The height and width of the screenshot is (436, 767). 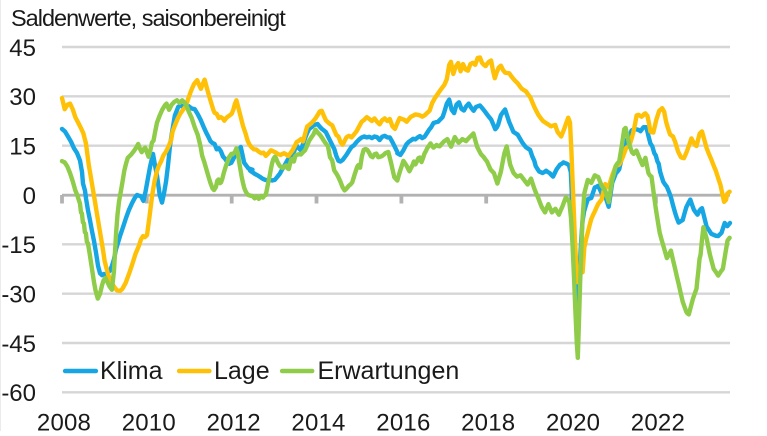 I want to click on svg-text: -30, so click(x=18, y=295).